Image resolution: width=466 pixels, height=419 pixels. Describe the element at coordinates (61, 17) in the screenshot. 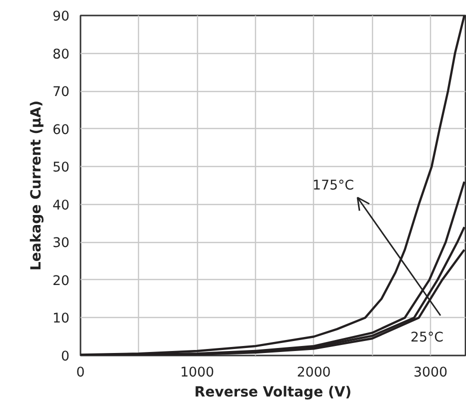

I see `y-tick-label: 90` at that location.